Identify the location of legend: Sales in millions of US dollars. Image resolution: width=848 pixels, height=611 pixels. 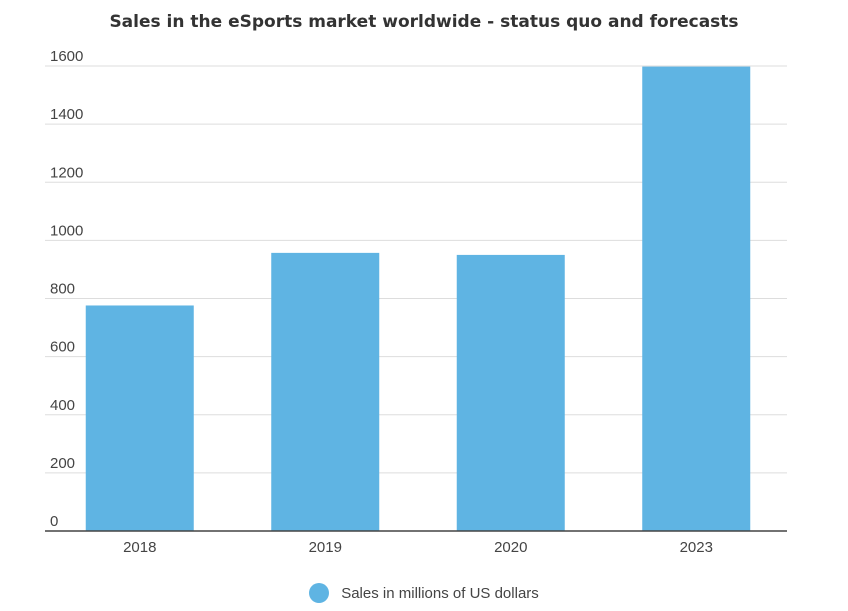
(424, 593).